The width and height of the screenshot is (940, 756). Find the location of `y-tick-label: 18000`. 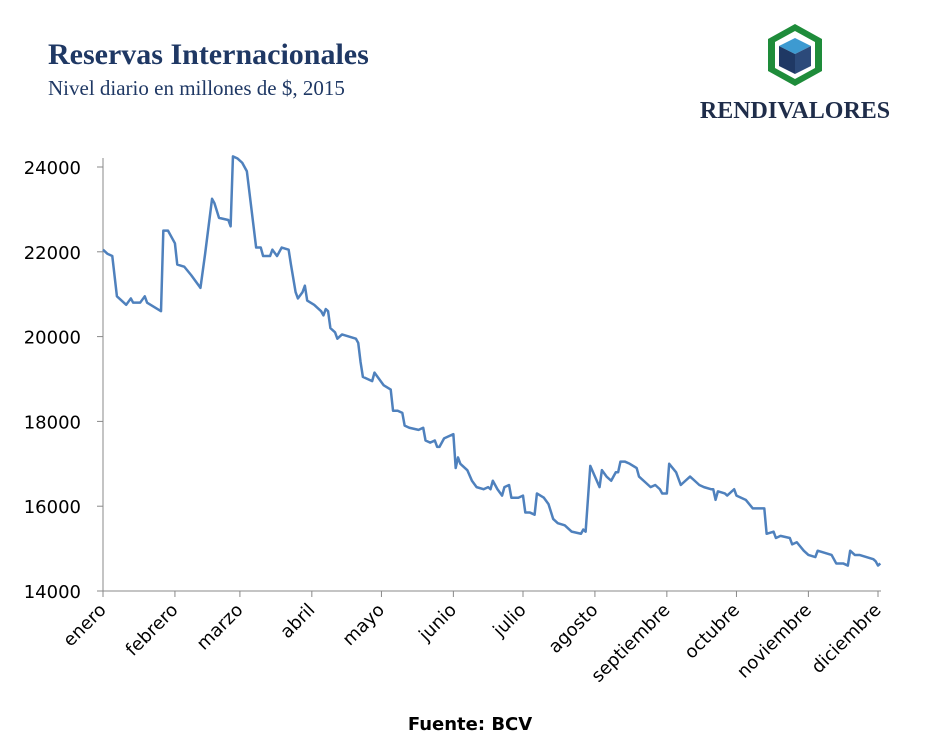

y-tick-label: 18000 is located at coordinates (52, 422).